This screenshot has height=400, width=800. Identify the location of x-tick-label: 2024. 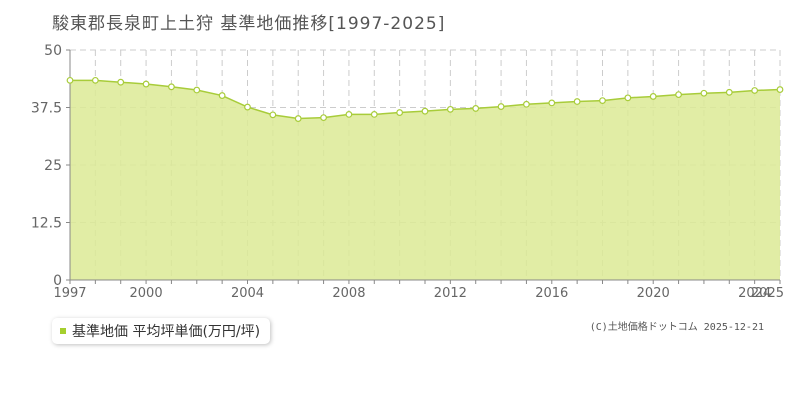
(754, 293).